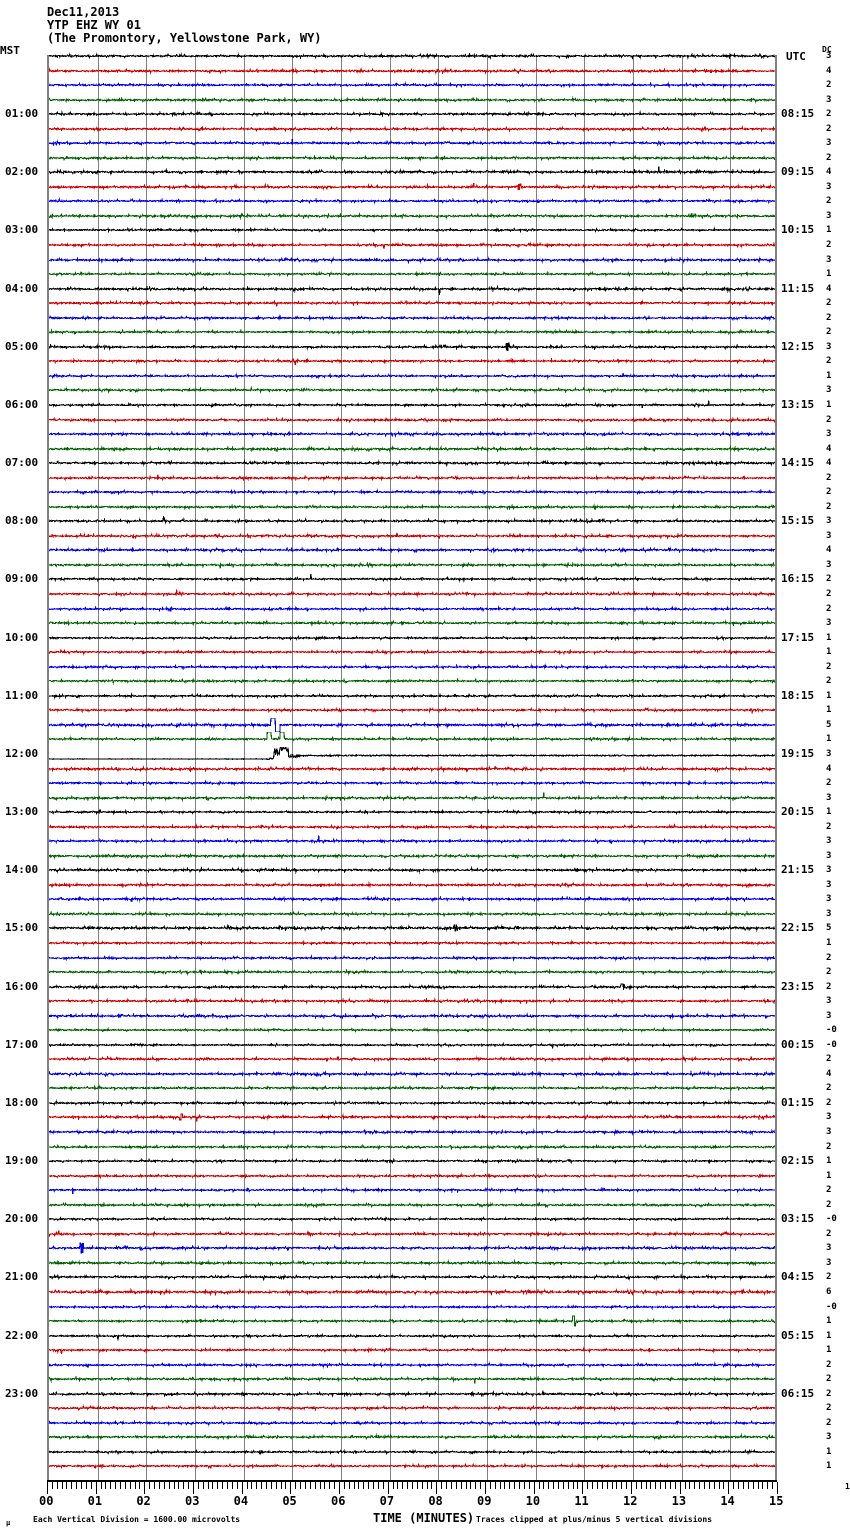 Image resolution: width=850 pixels, height=1534 pixels. I want to click on mst-hour-label: 10:00, so click(22, 637).